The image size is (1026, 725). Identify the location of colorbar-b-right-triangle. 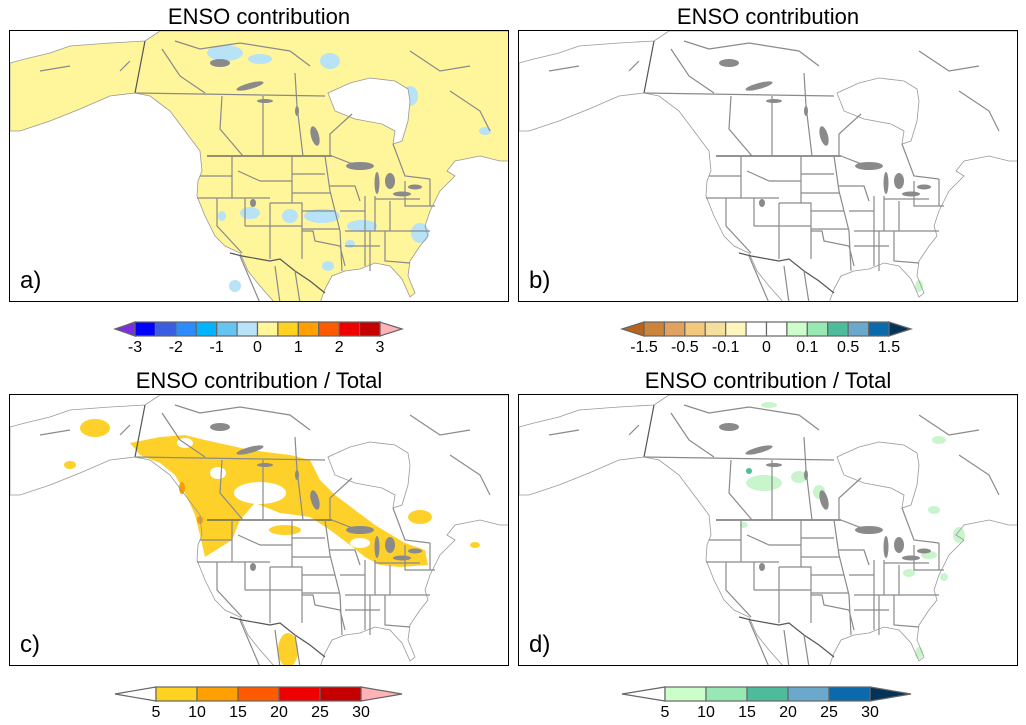
(900, 329).